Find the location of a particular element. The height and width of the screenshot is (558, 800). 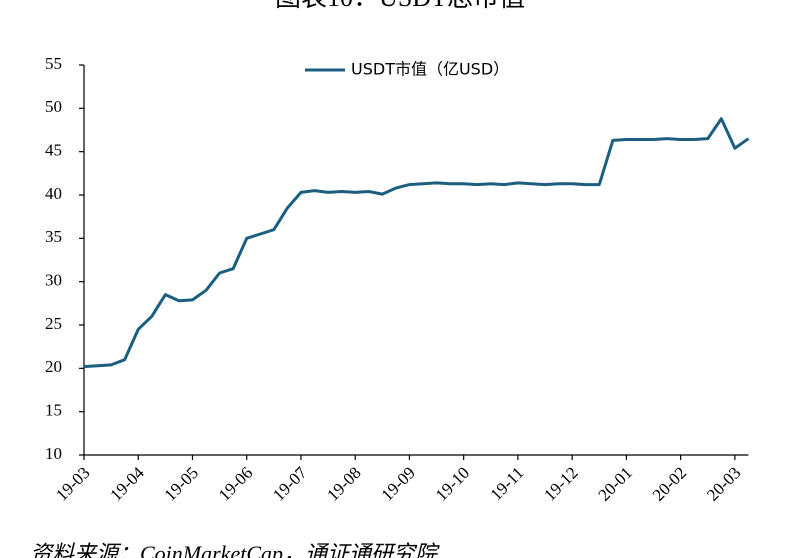

y-tick-label: 50 is located at coordinates (53, 106).